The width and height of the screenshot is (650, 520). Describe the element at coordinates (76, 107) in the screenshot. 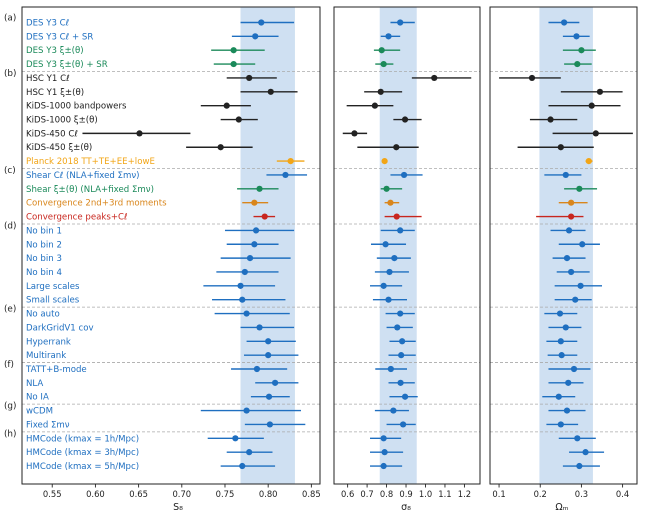

I see `row-label: KiDS-1000 bandpowers` at that location.